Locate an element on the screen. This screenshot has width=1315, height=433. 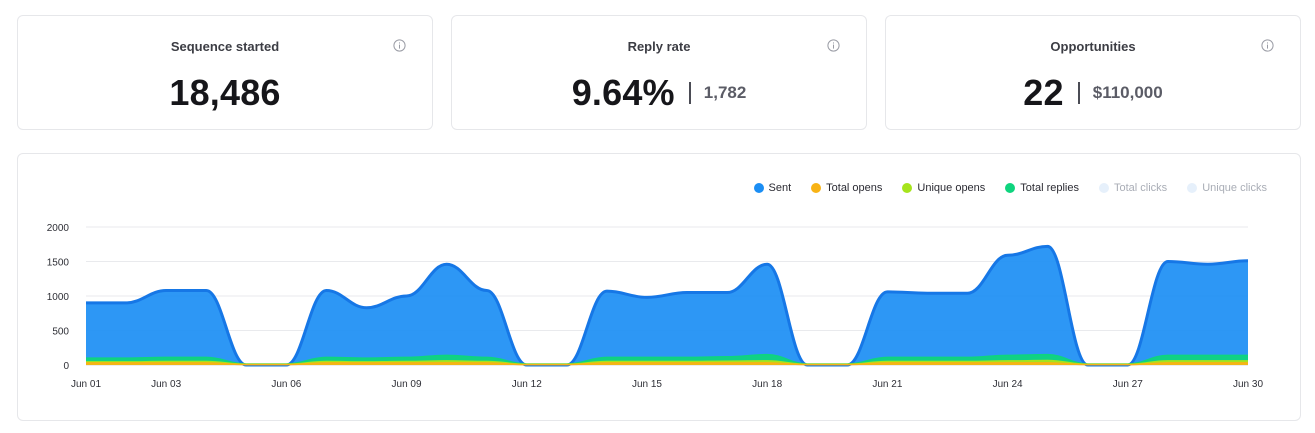
legend-label: Total clicks is located at coordinates (1141, 188).